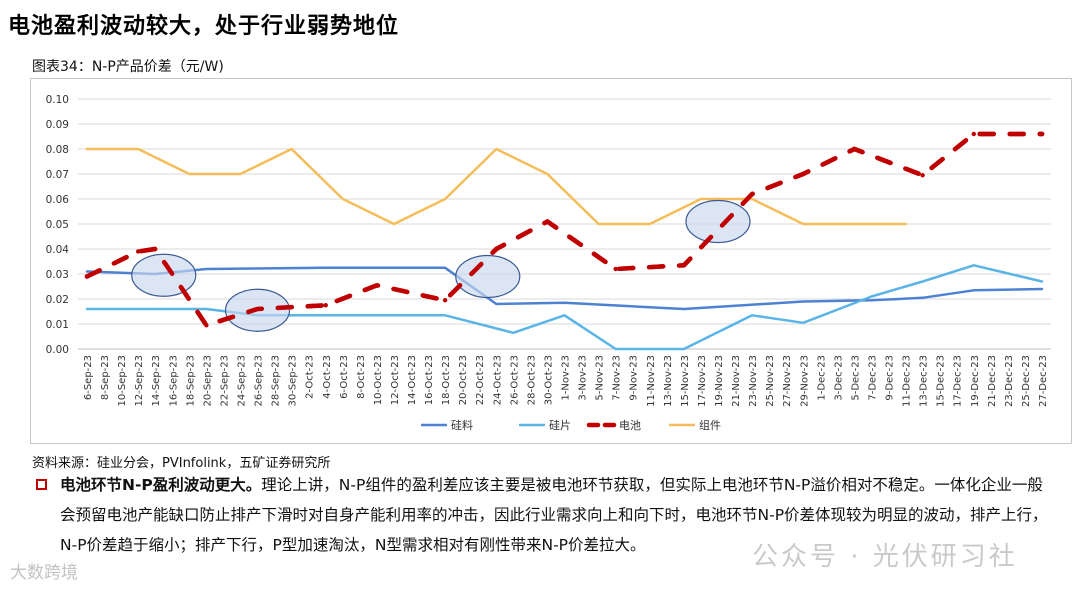 Image resolution: width=1080 pixels, height=592 pixels. What do you see at coordinates (105, 377) in the screenshot?
I see `x-tick-label: 8-Sep-23` at bounding box center [105, 377].